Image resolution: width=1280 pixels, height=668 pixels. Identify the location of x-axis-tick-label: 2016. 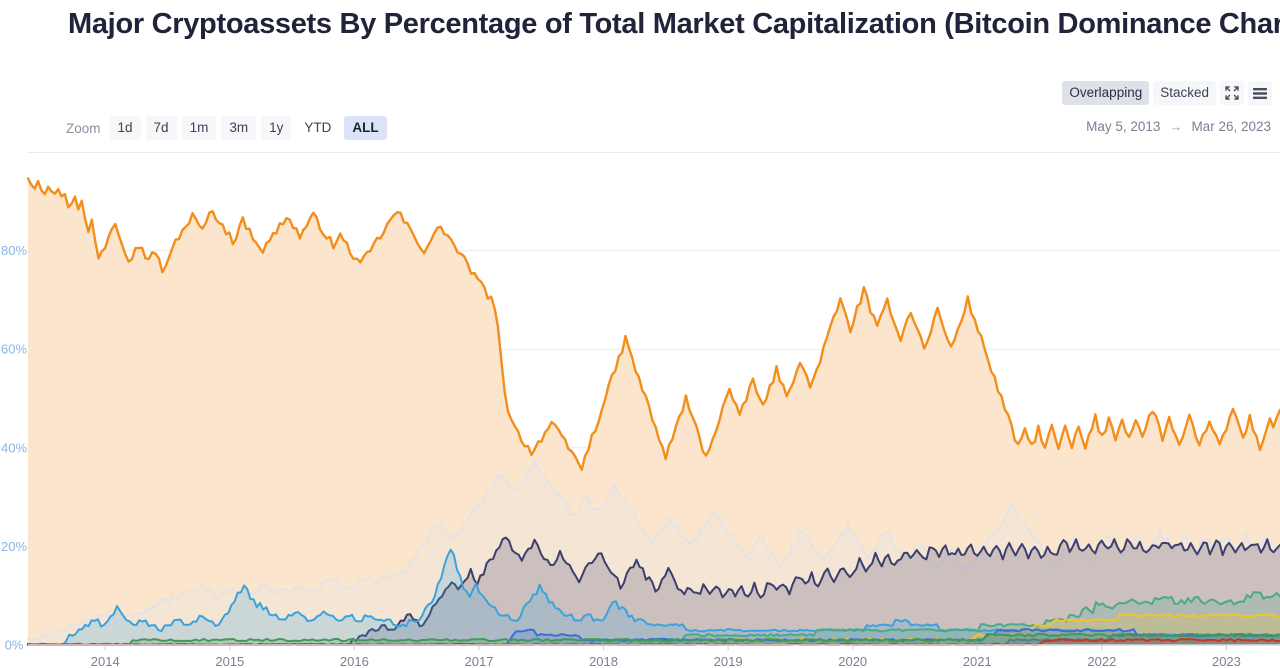
(354, 661).